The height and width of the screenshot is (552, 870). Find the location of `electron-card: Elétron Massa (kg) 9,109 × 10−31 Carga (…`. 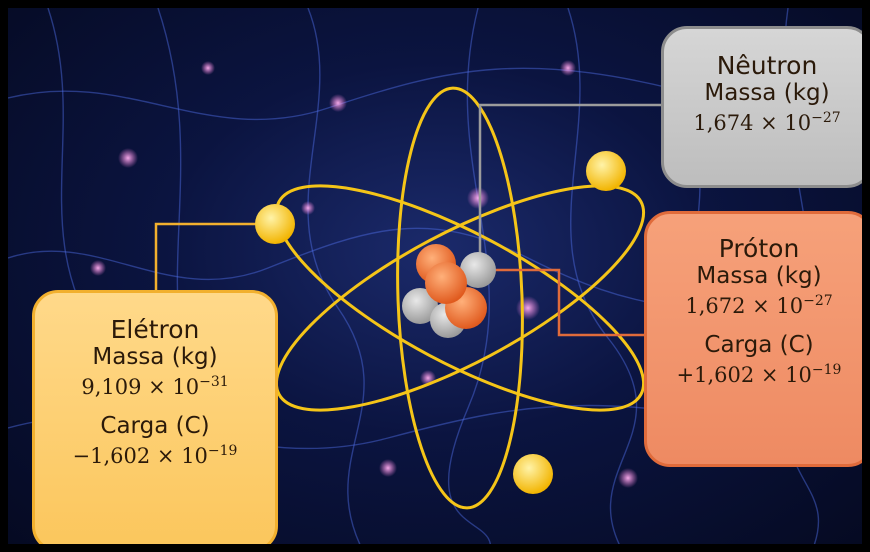

electron-card: Elétron Massa (kg) 9,109 × 10−31 Carga (… is located at coordinates (155, 417).